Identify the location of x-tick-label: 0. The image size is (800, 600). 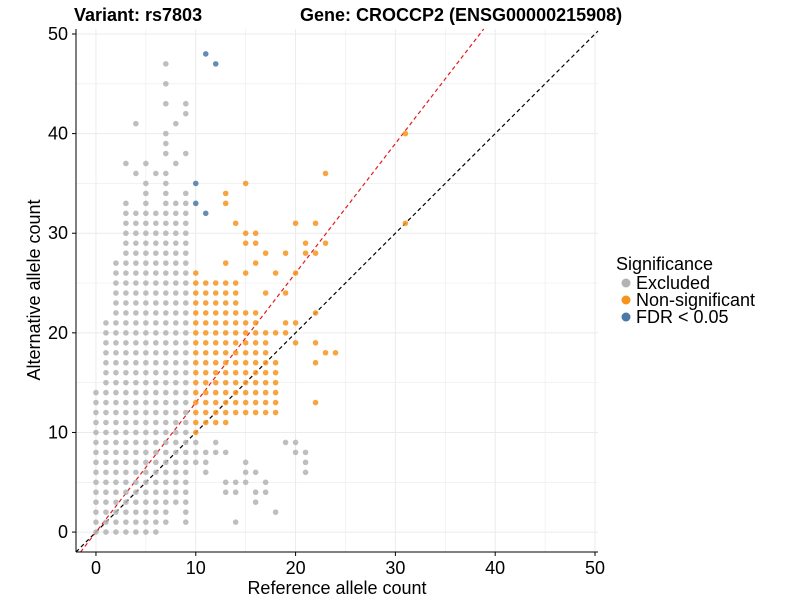
(96, 568).